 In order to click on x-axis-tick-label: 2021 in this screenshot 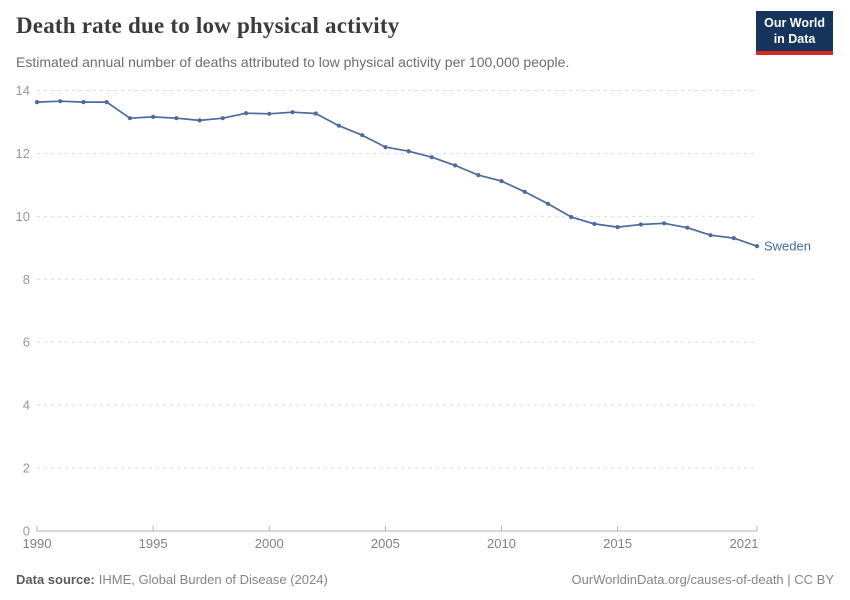, I will do `click(744, 543)`.